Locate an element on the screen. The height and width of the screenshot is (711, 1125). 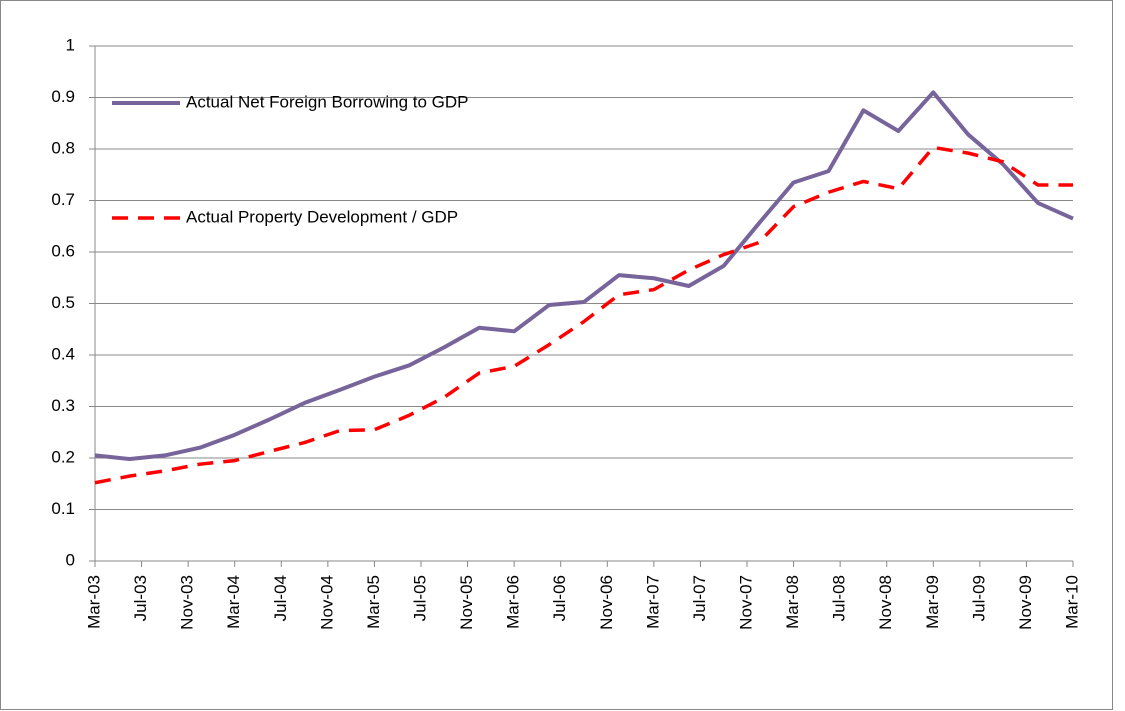
y-tick-label: 0.9 is located at coordinates (63, 96).